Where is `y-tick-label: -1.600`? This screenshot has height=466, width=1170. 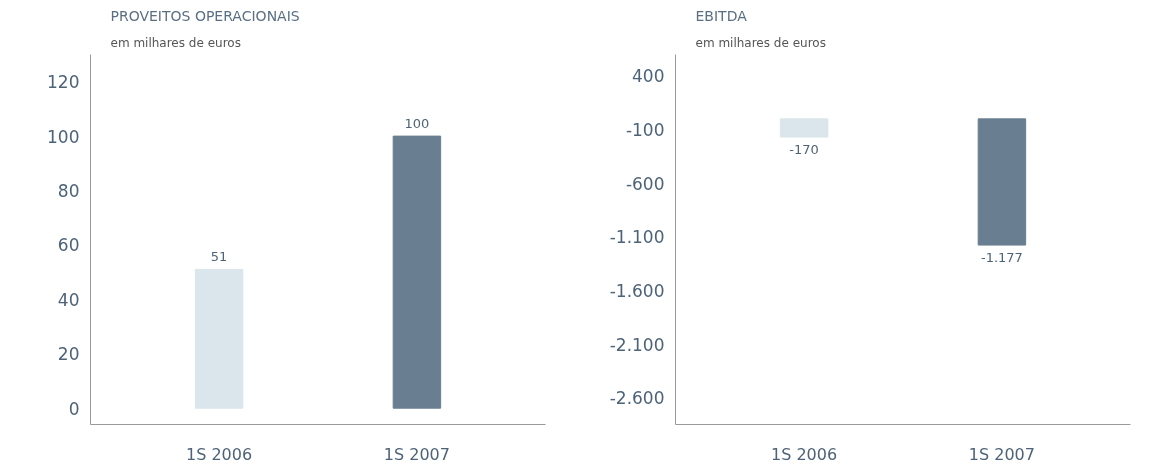
y-tick-label: -1.600 is located at coordinates (637, 290).